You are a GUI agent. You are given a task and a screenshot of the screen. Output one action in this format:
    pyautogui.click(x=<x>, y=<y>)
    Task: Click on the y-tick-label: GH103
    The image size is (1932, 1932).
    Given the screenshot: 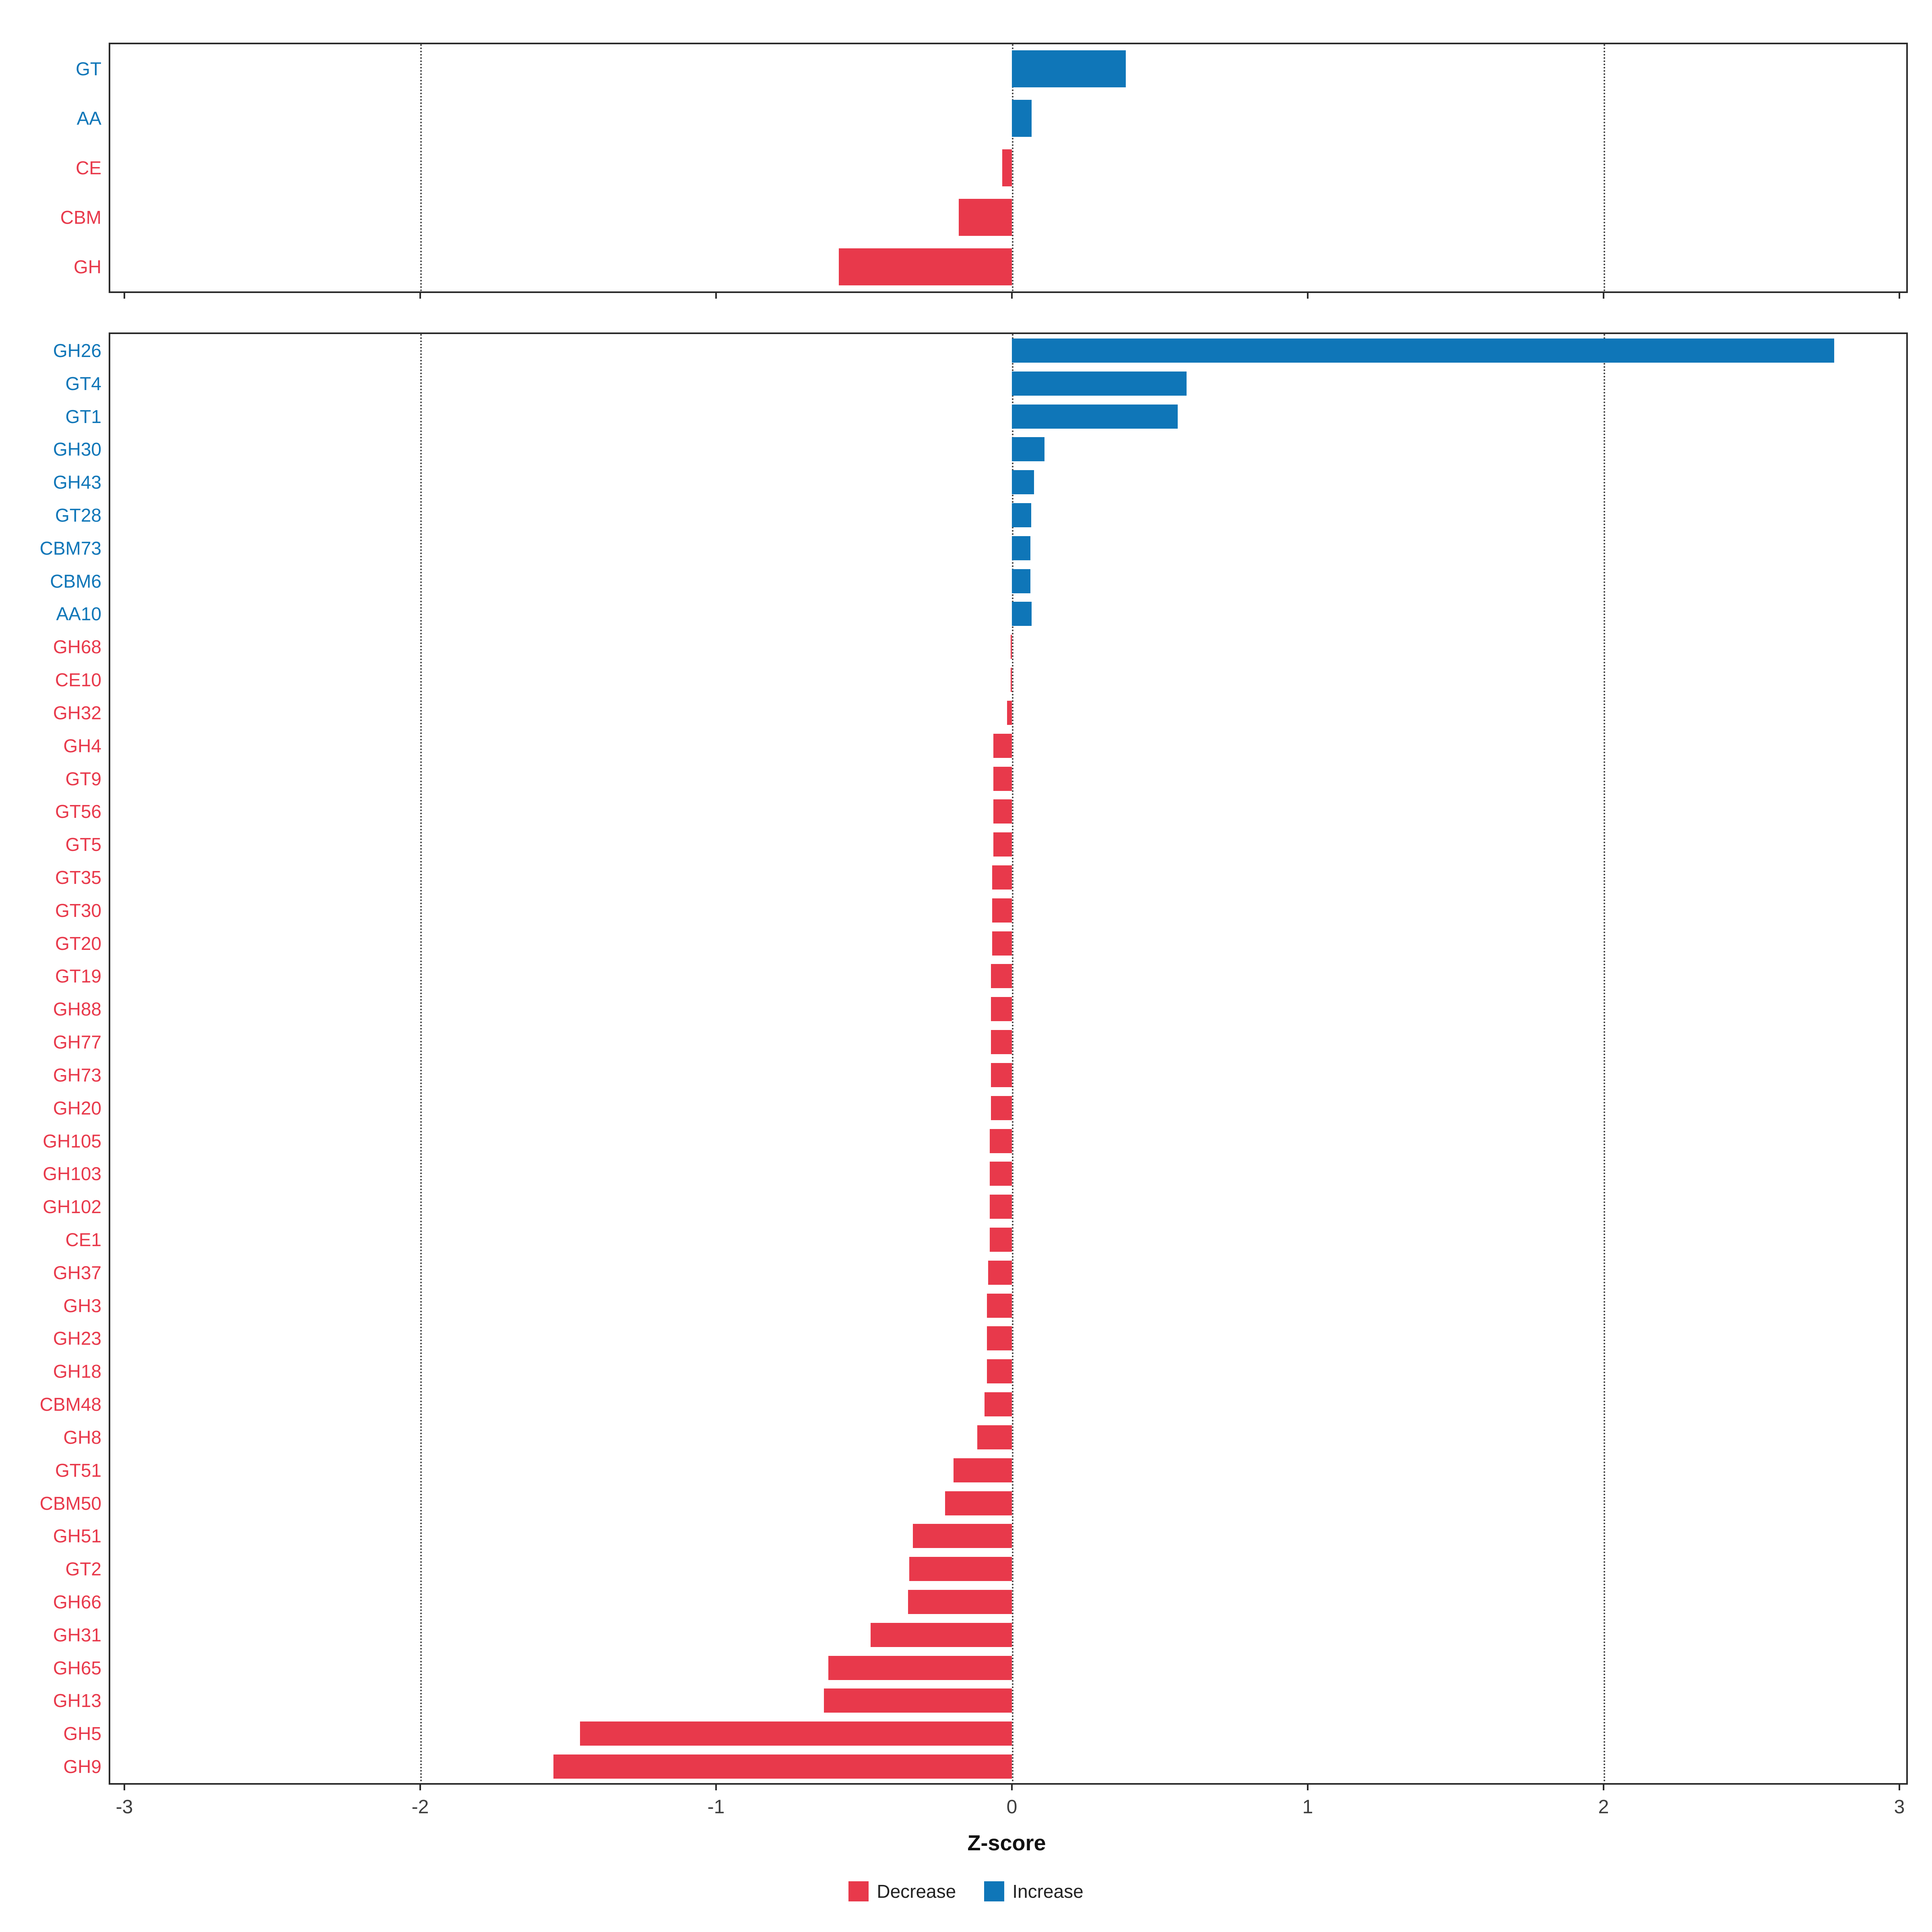 What is the action you would take?
    pyautogui.click(x=72, y=1174)
    